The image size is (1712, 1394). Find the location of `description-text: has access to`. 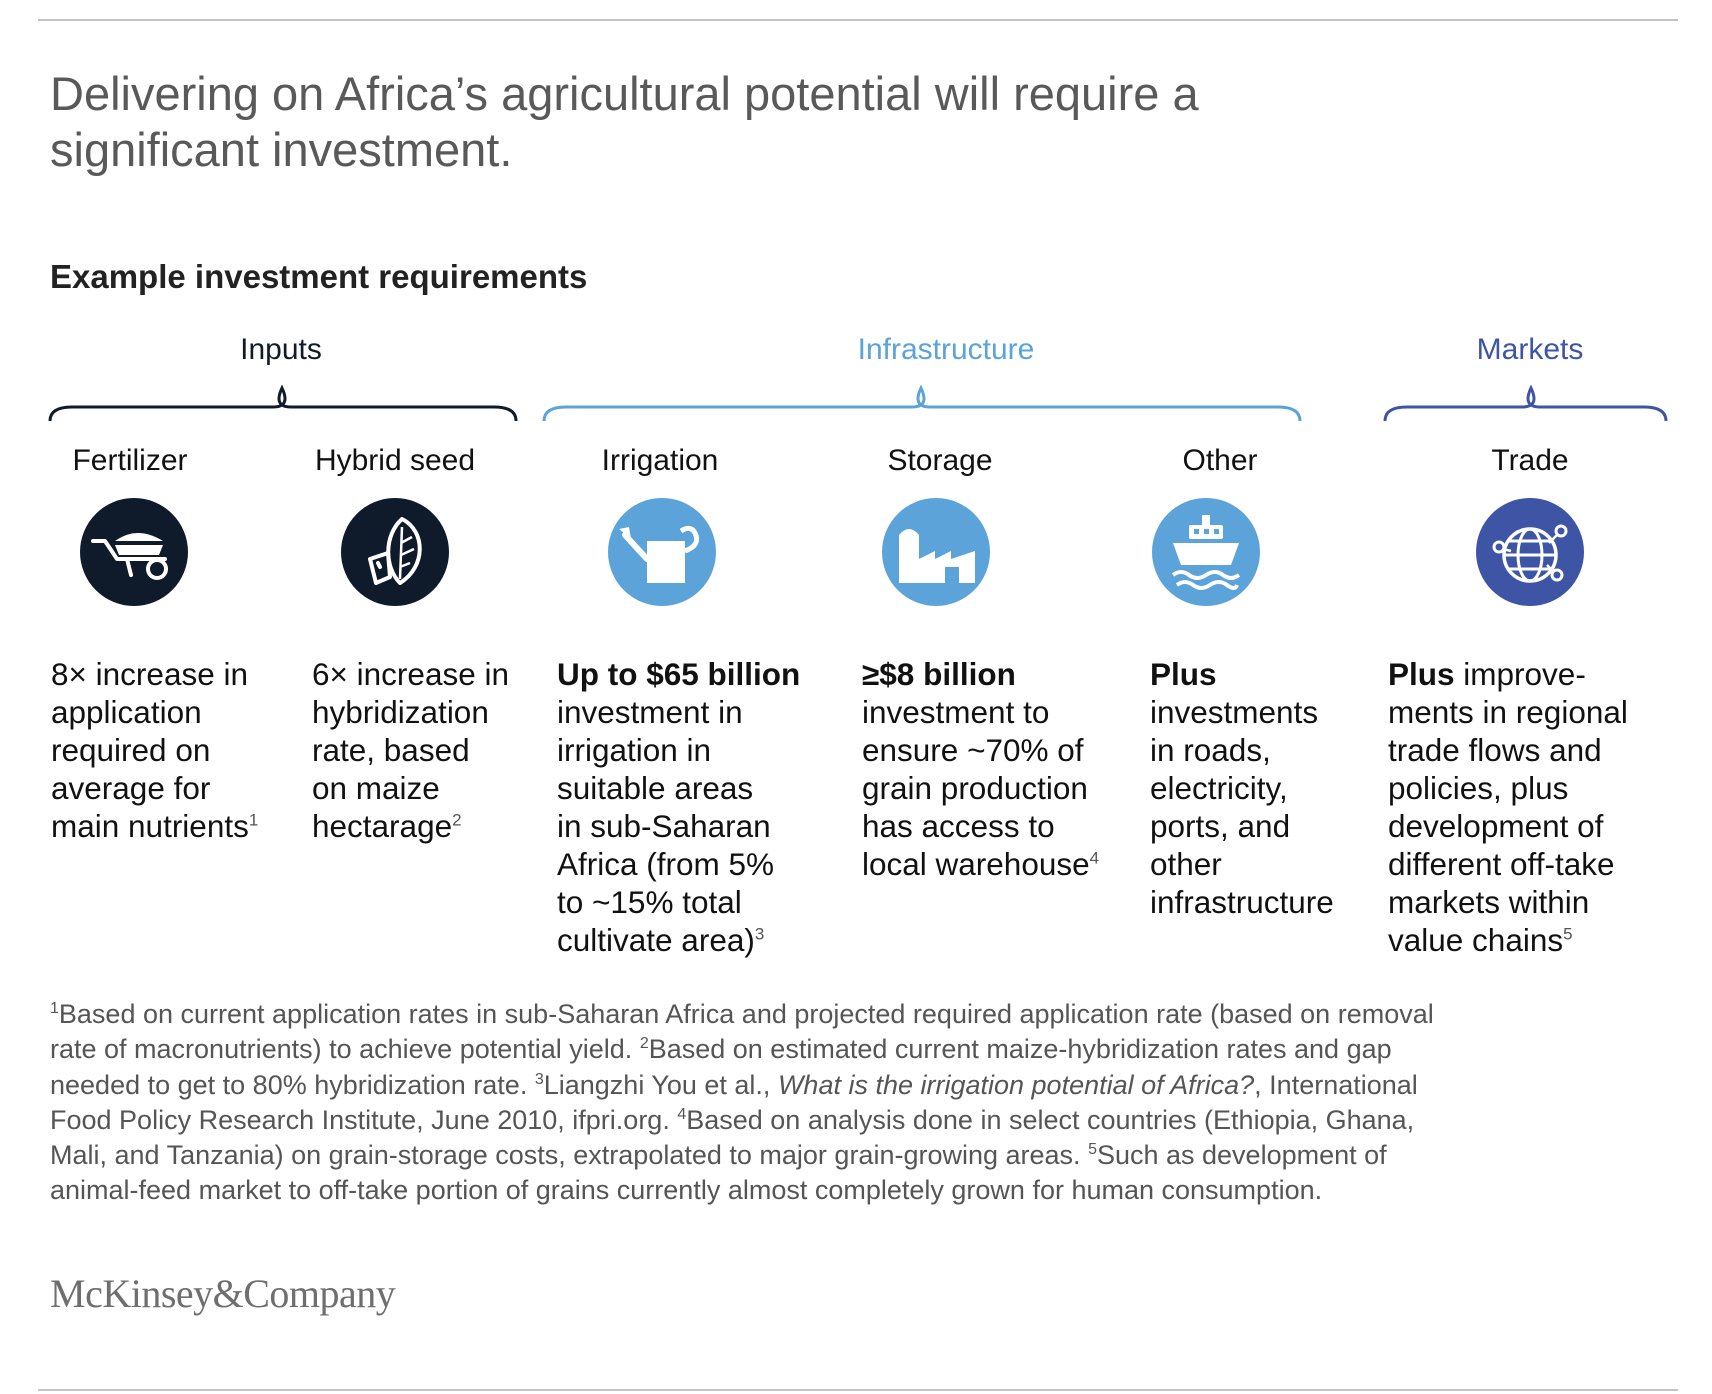

description-text: has access to is located at coordinates (958, 826).